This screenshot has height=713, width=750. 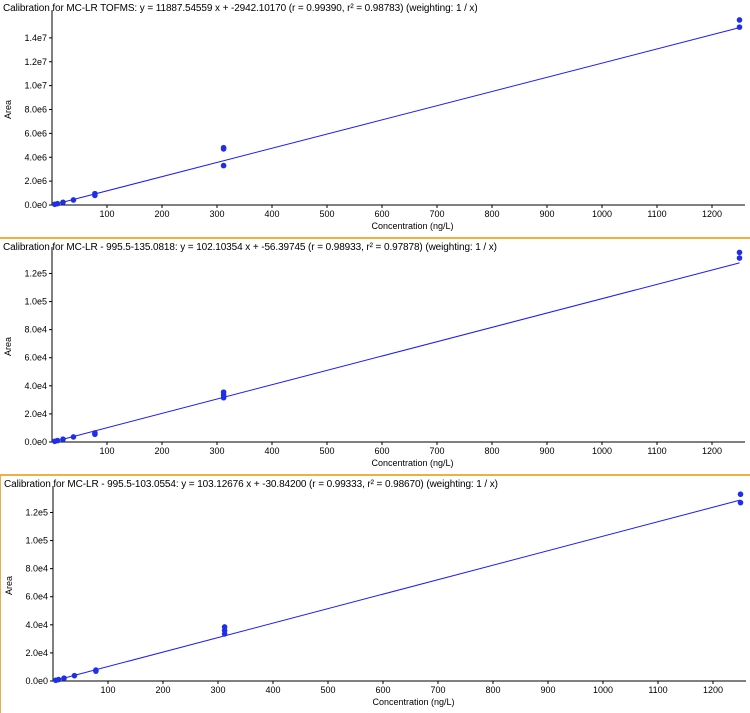 I want to click on y-tick-label: 1.4e7, so click(x=35, y=38).